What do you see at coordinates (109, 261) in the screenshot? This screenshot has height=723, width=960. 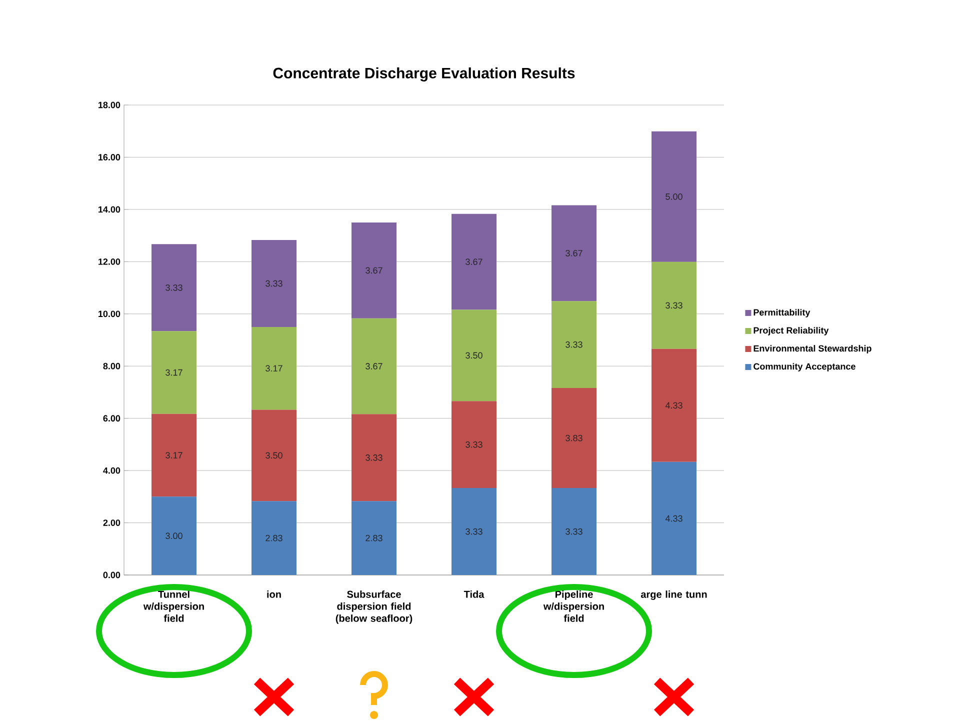 I see `y-tick-label: 12.00` at bounding box center [109, 261].